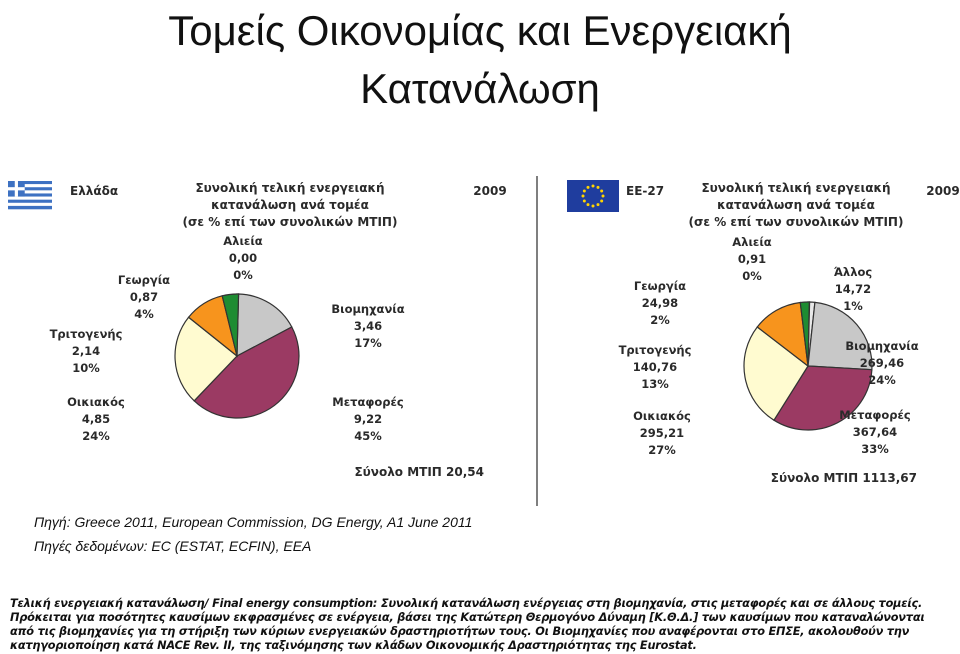 The width and height of the screenshot is (960, 654). I want to click on slice-label-τριτογενής: Τριτογενής 140,76 13%, so click(655, 367).